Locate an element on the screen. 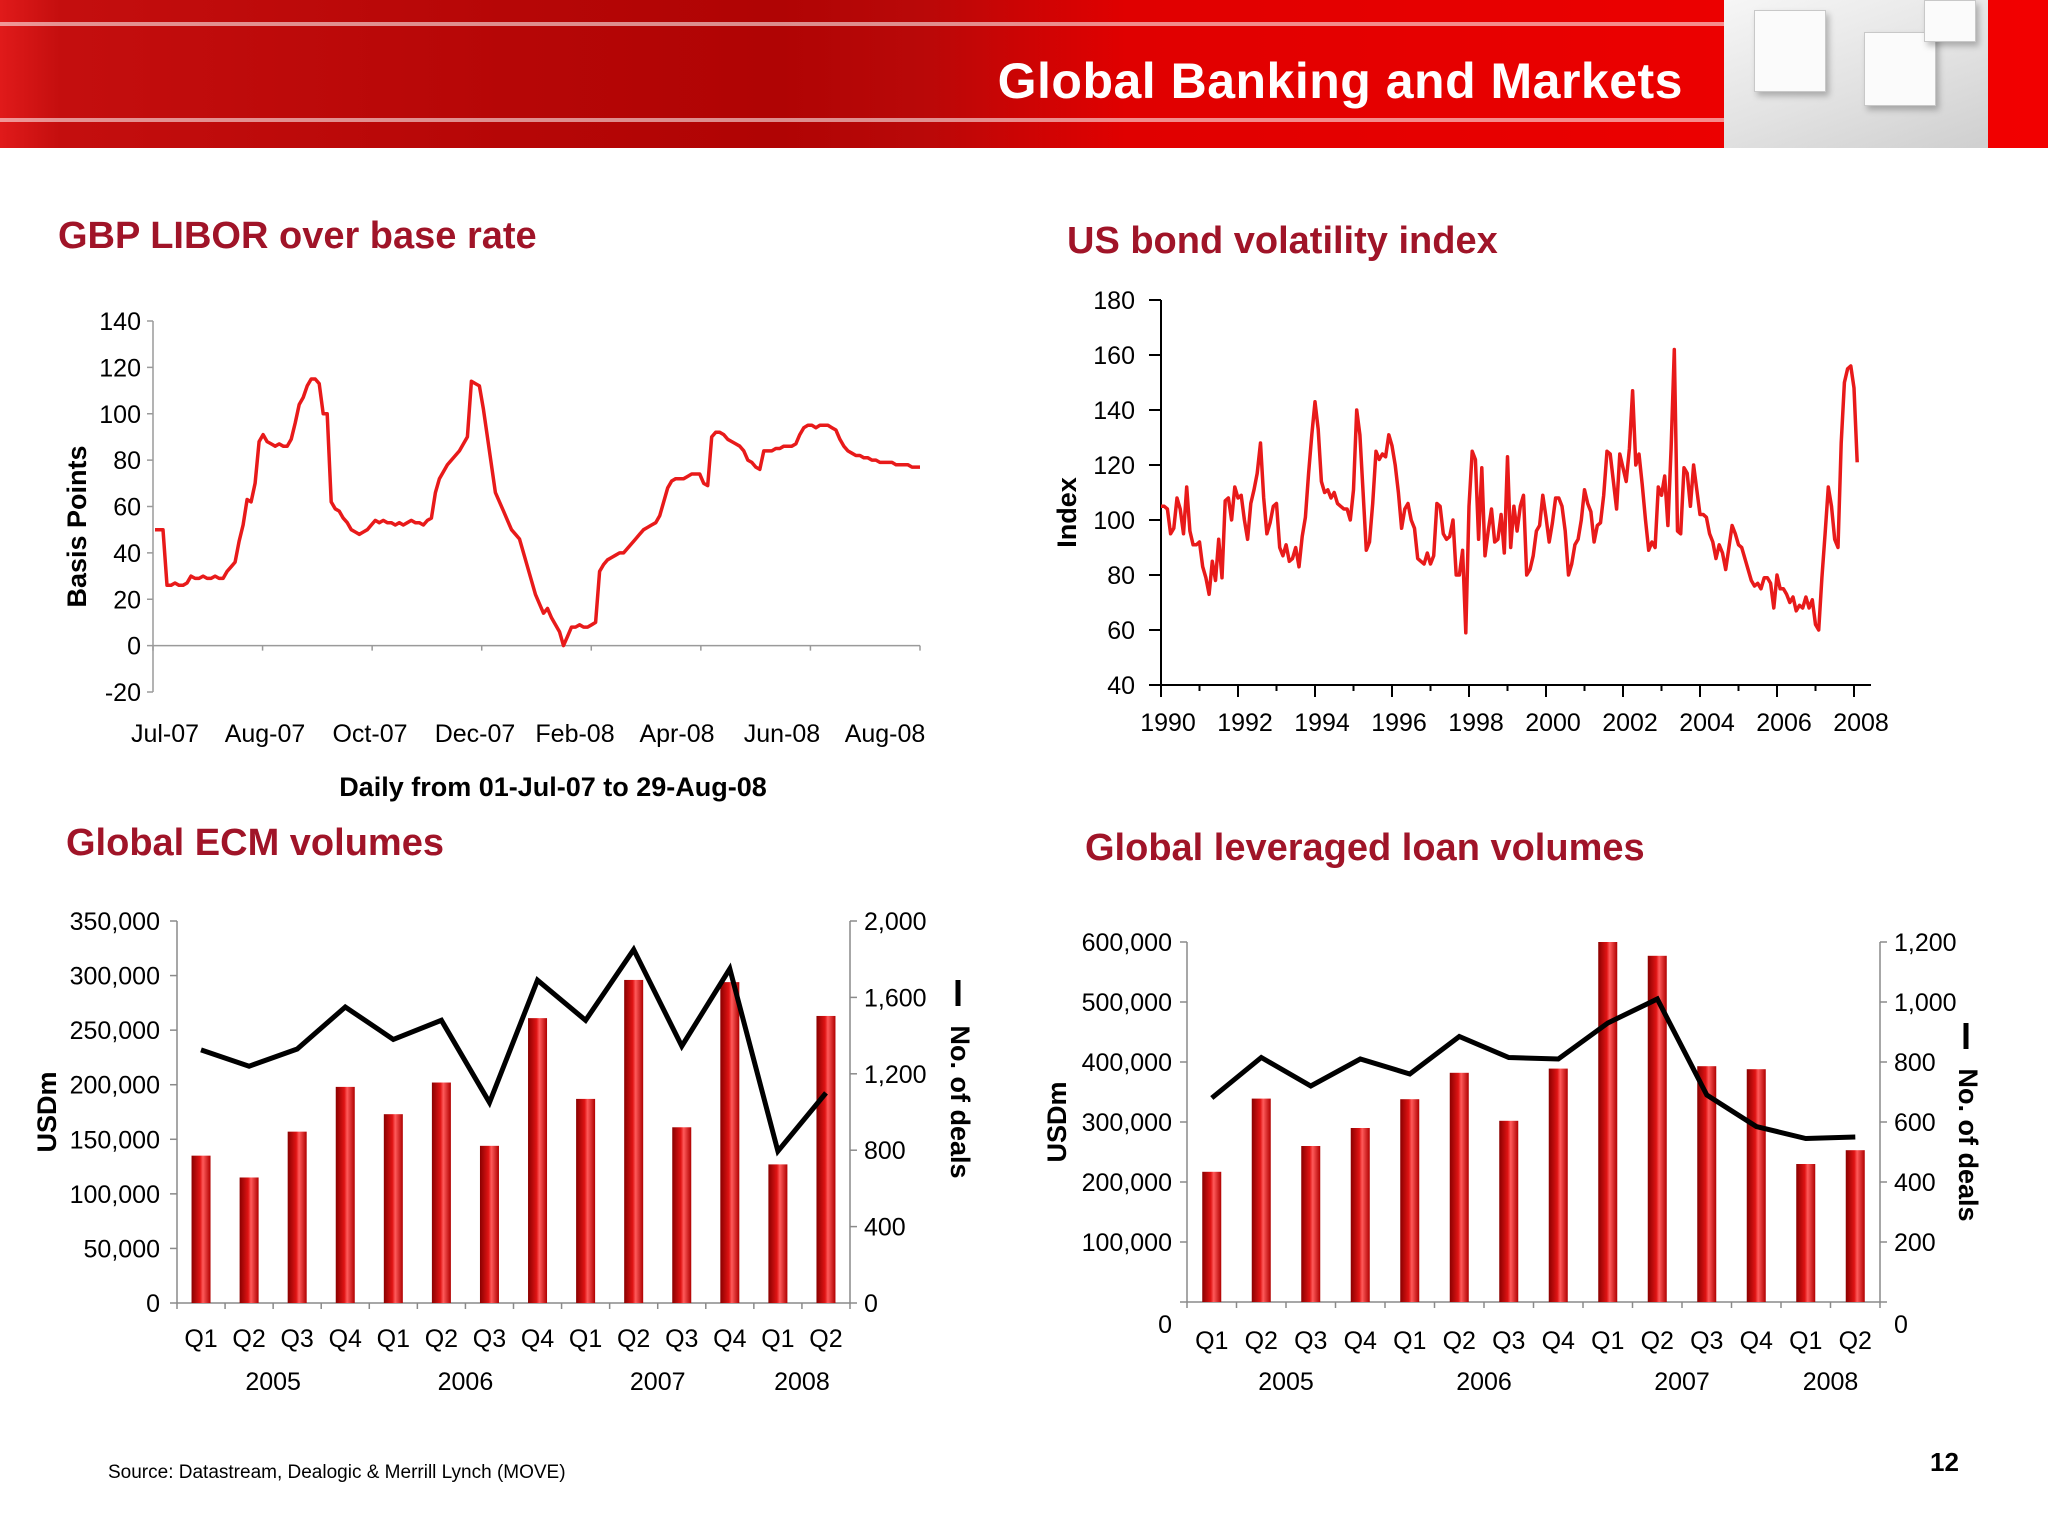  y2-tick-label: 2,000 is located at coordinates (895, 922).